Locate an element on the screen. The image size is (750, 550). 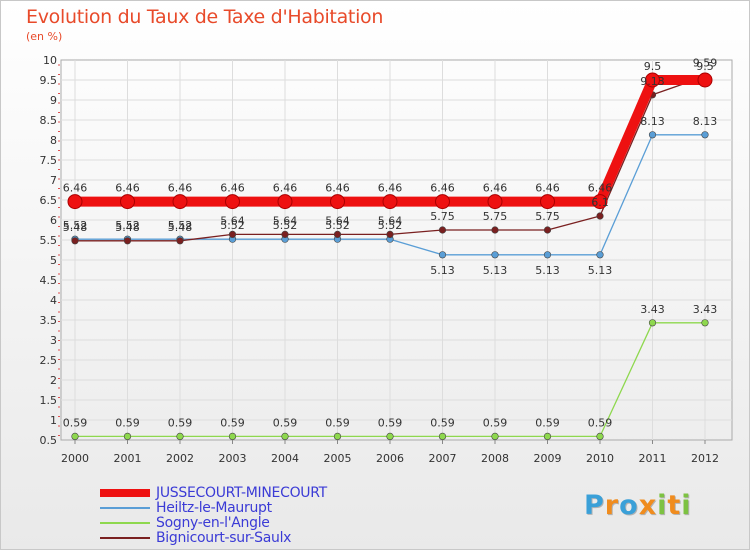
y-tick-label: 9.5 is located at coordinates (49, 80).